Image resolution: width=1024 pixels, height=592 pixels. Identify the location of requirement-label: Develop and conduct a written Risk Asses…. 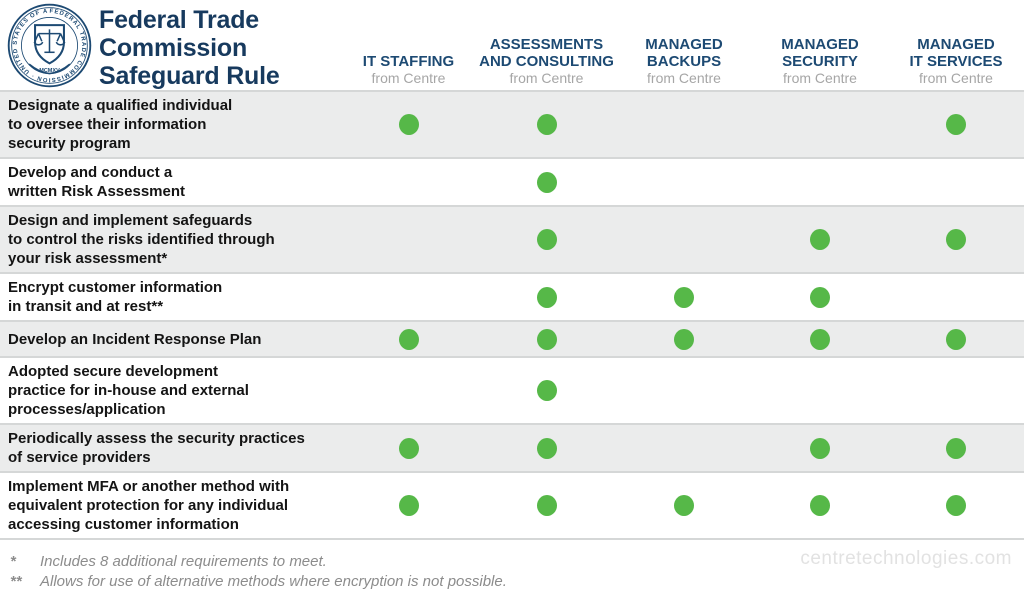
(97, 182).